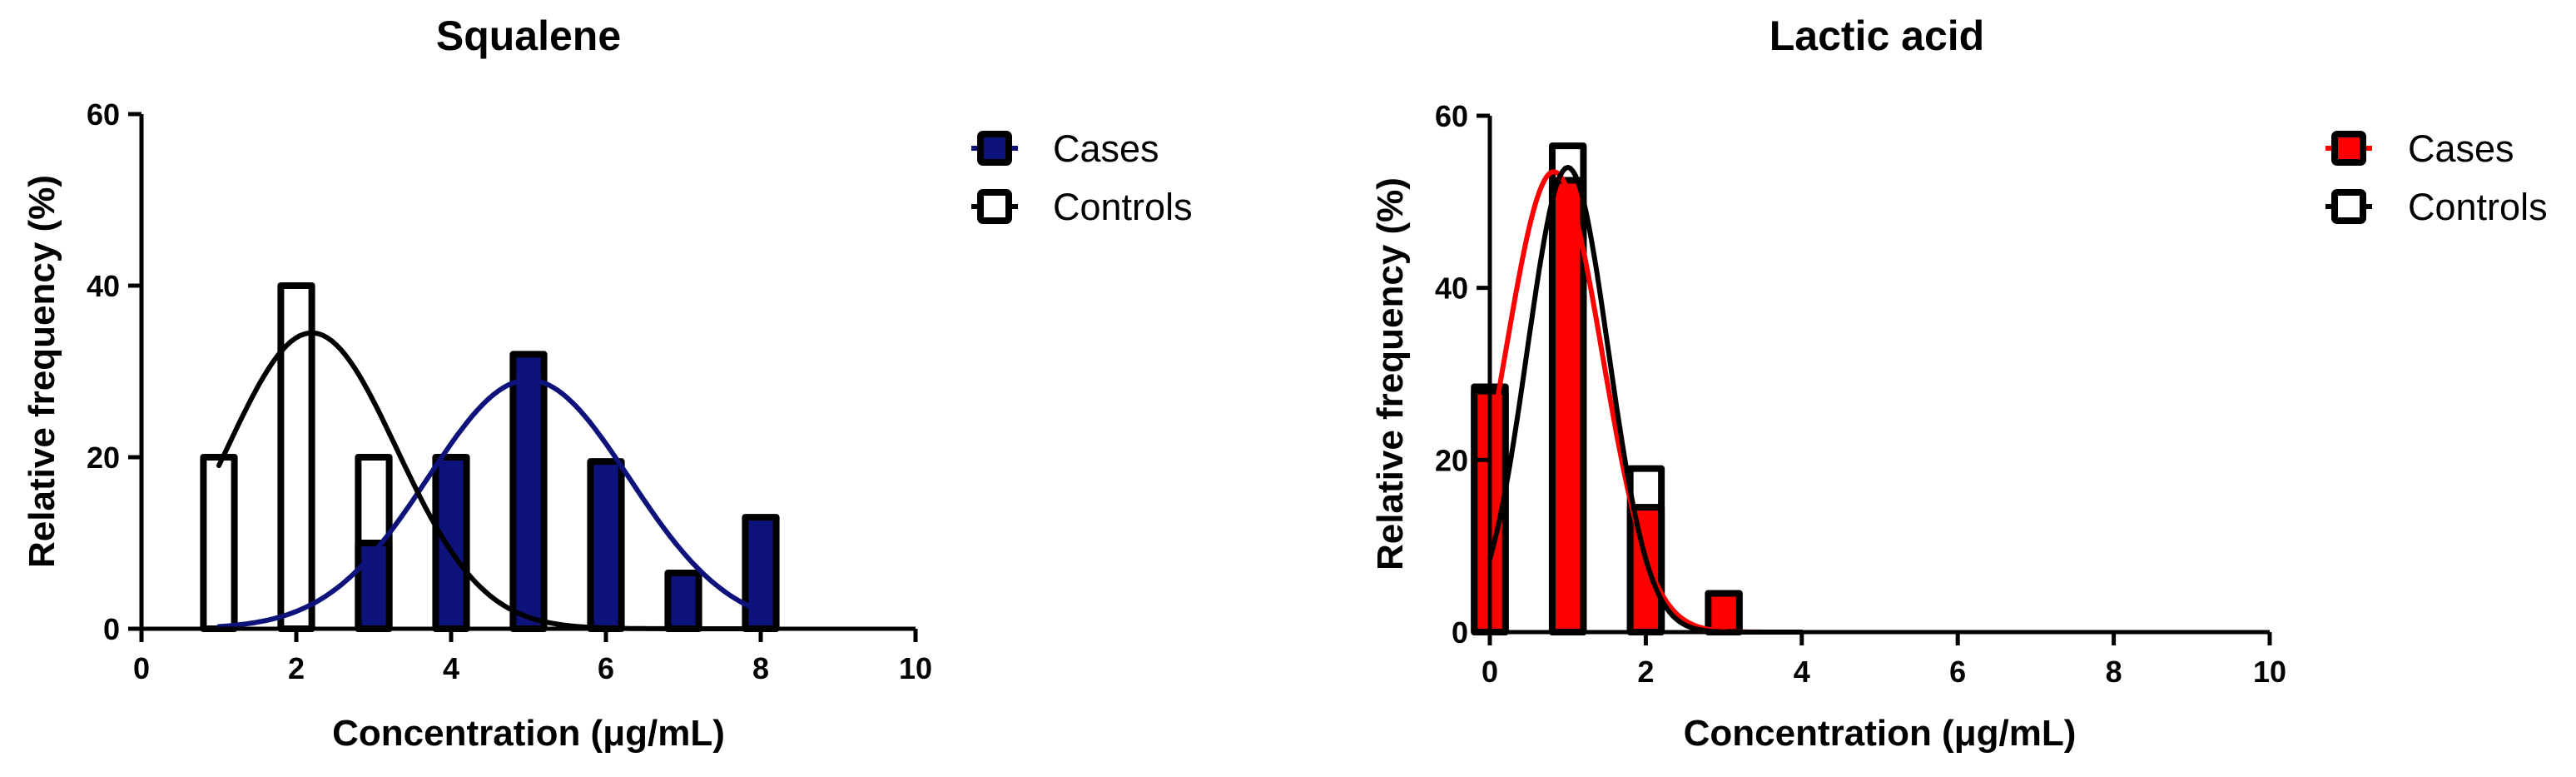 The image size is (2576, 777). What do you see at coordinates (528, 35) in the screenshot?
I see `chart-title: Squalene` at bounding box center [528, 35].